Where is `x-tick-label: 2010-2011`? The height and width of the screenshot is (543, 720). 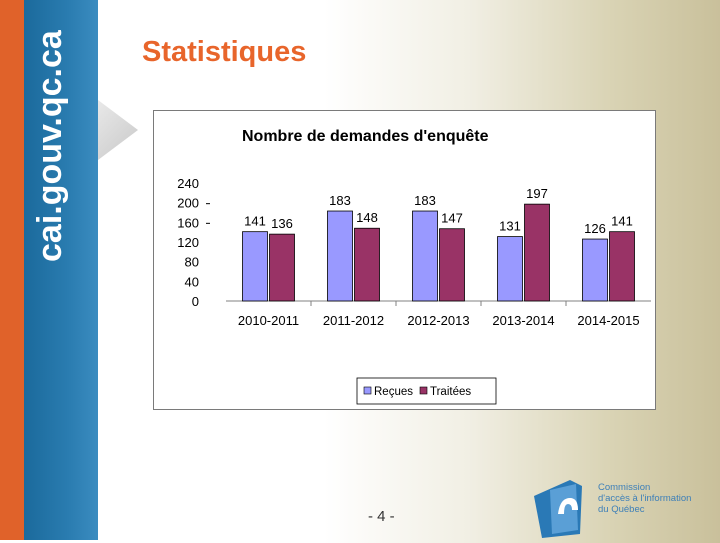
x-tick-label: 2010-2011 is located at coordinates (268, 320).